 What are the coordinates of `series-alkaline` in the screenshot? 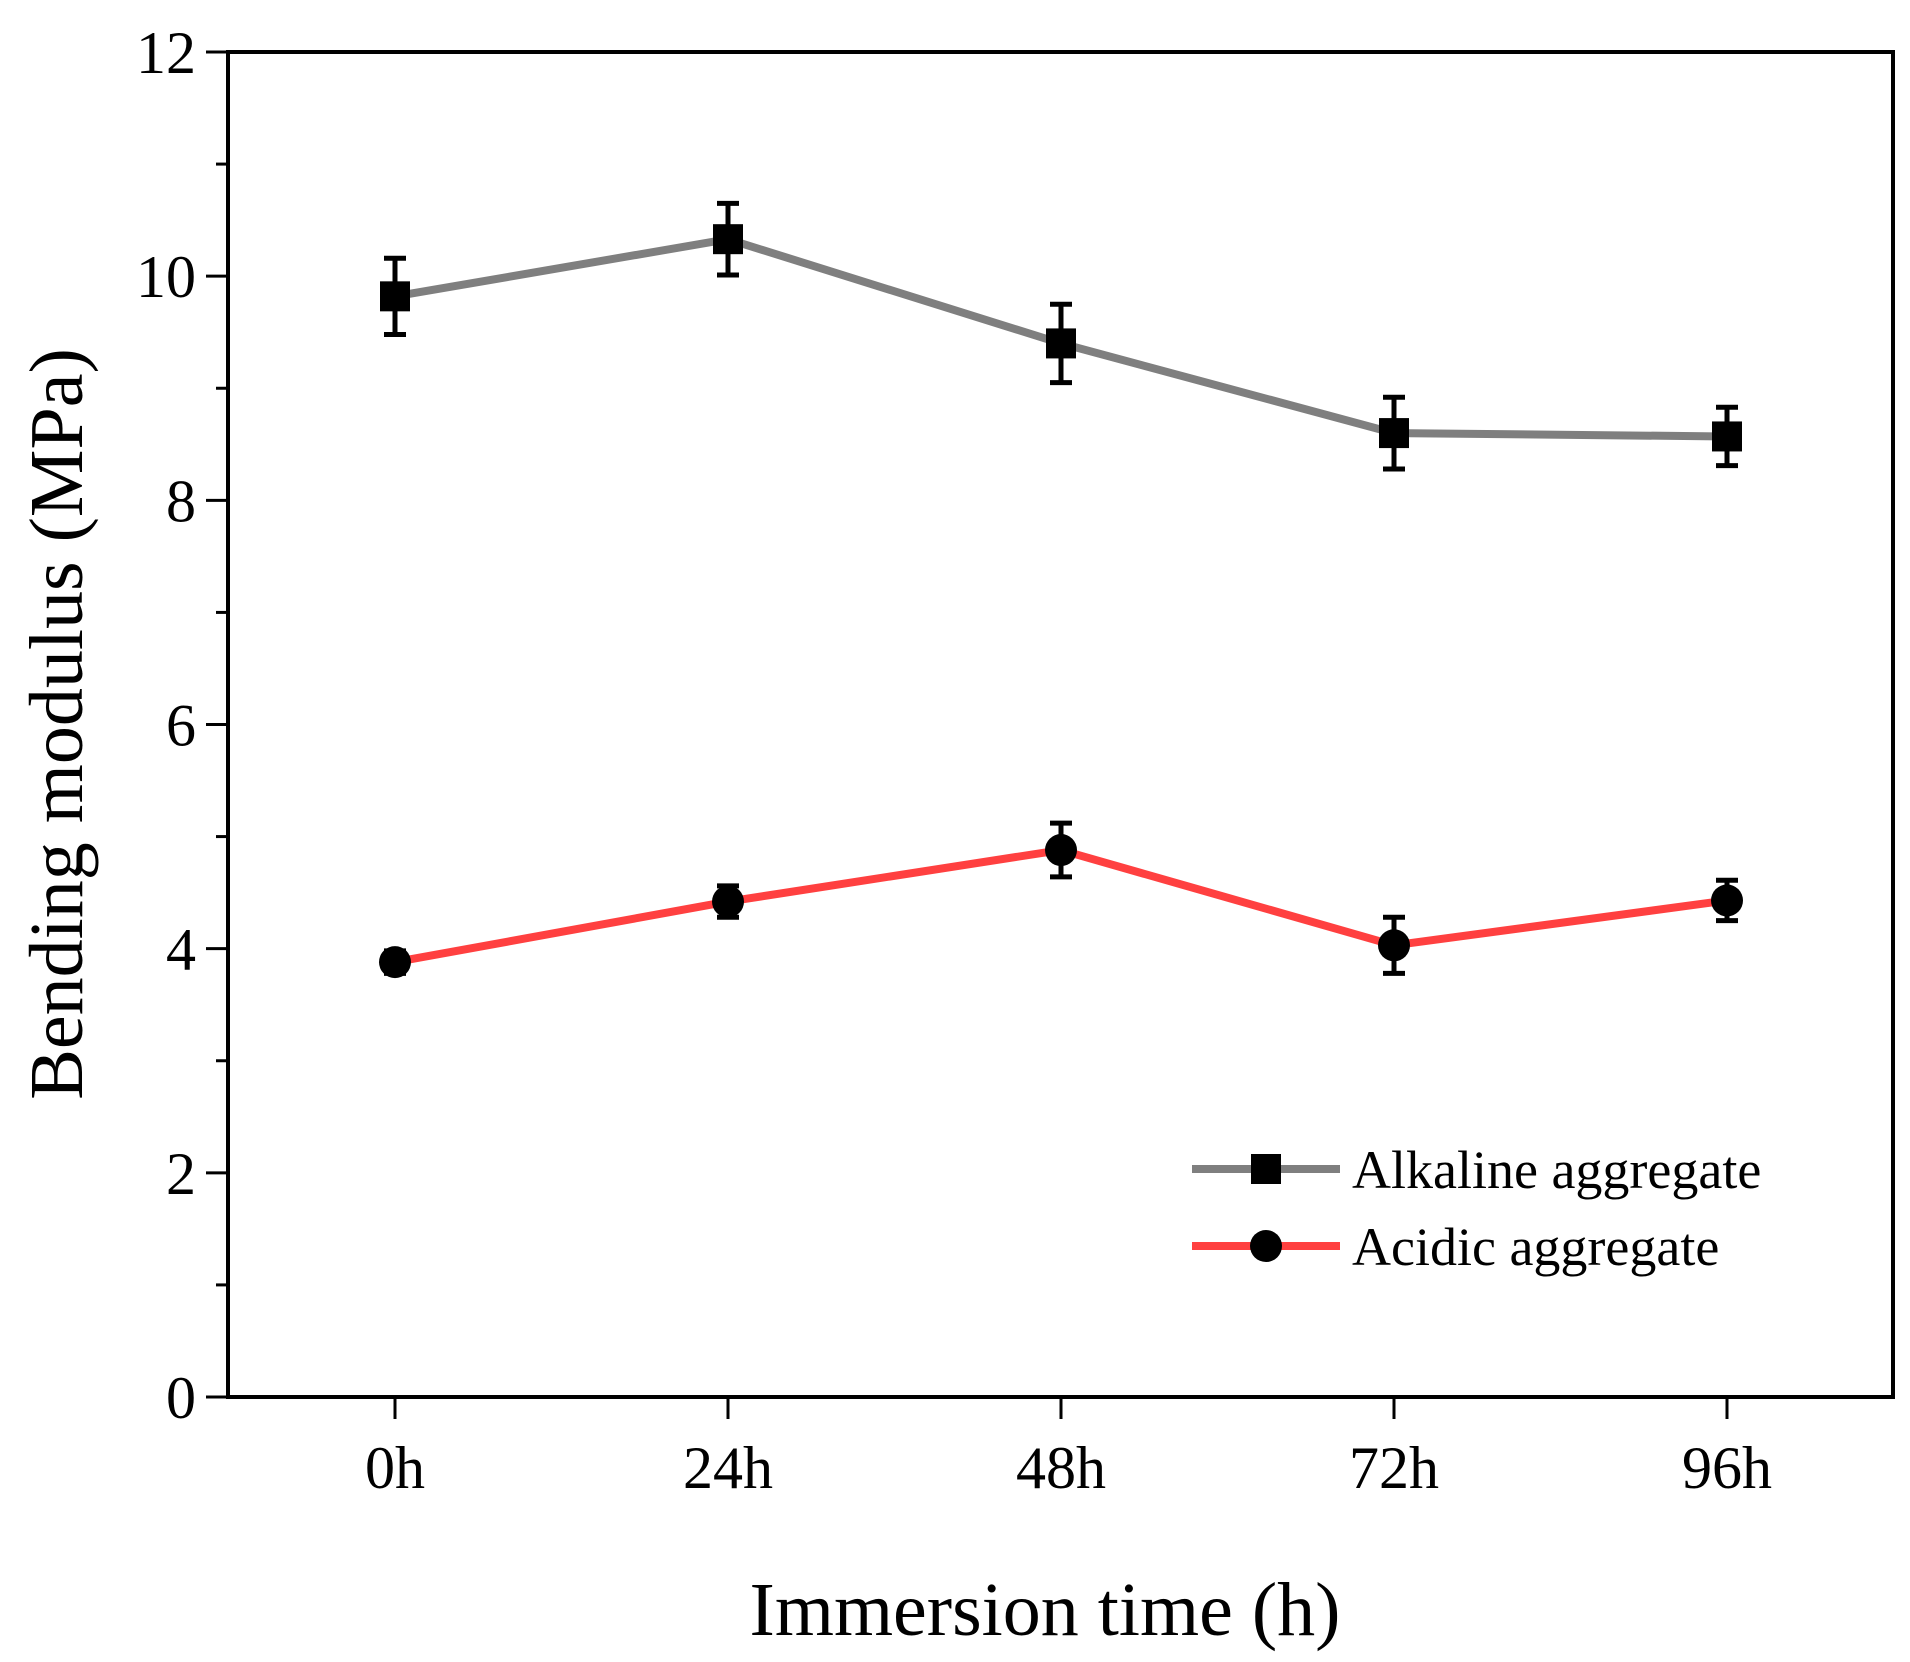 It's located at (1061, 336).